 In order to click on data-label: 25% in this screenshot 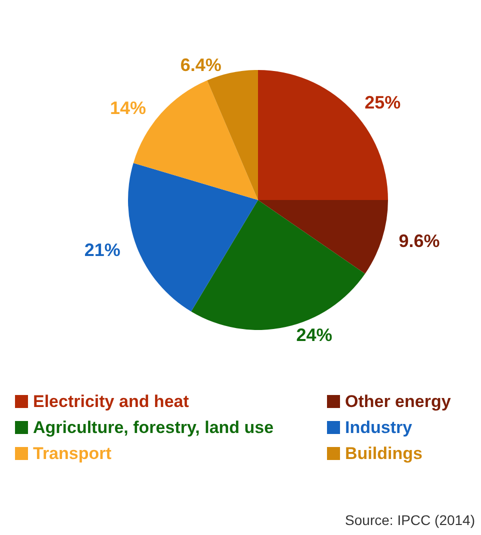, I will do `click(382, 102)`.